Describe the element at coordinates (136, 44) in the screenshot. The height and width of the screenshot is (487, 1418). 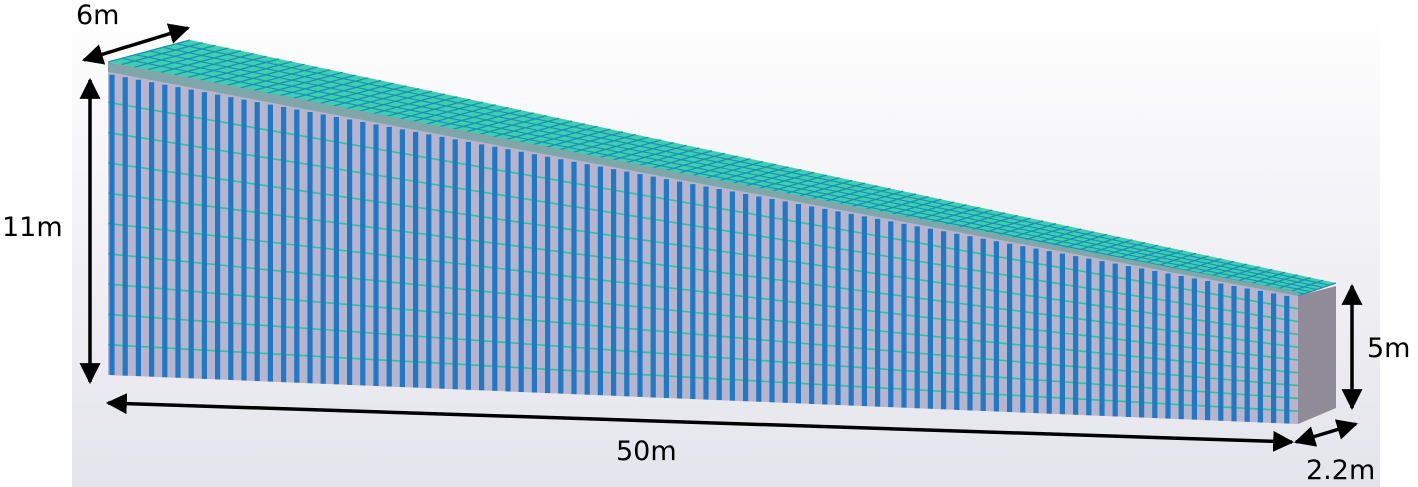
I see `top-width-arrow` at that location.